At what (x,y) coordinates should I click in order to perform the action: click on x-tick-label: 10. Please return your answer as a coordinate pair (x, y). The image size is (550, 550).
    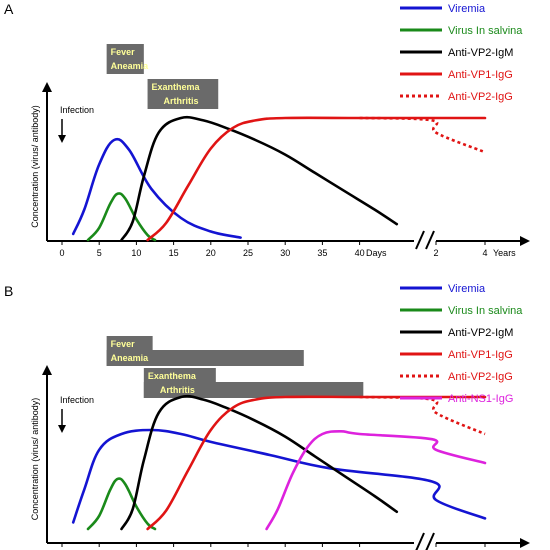
    Looking at the image, I should click on (136, 253).